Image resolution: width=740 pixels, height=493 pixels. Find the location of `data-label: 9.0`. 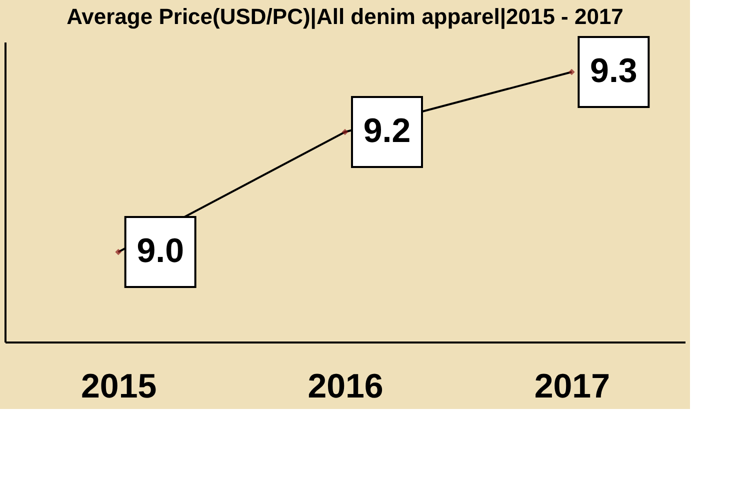

data-label: 9.0 is located at coordinates (160, 251).